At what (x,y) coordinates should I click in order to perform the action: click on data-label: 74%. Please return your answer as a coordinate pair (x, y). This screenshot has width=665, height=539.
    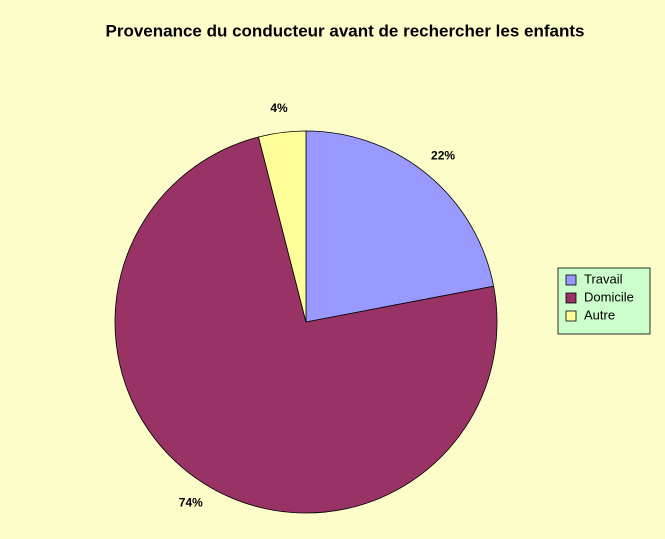
    Looking at the image, I should click on (191, 503).